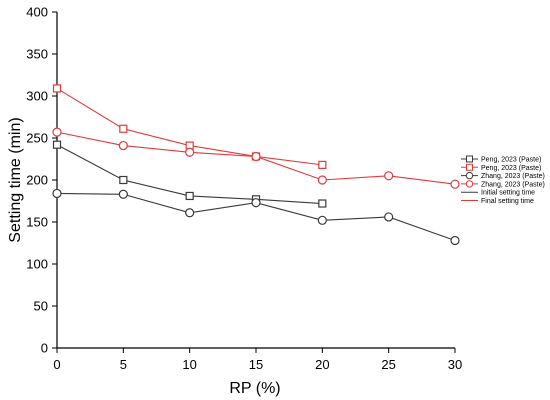 The image size is (550, 400). Describe the element at coordinates (37, 12) in the screenshot. I see `y-tick-label: 400` at that location.